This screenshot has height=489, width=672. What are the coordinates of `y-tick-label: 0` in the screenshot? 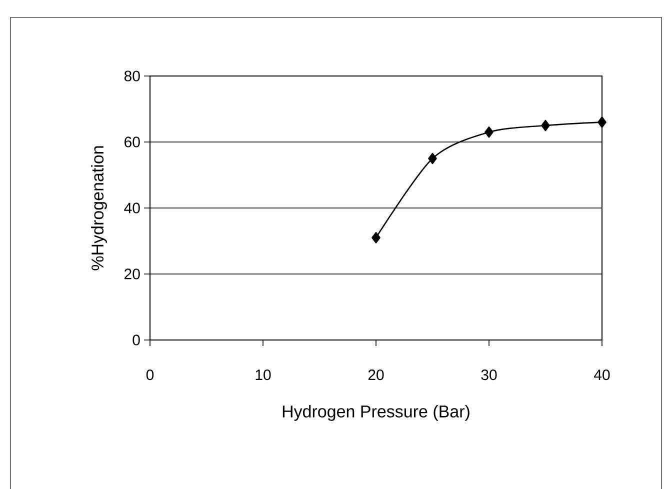 It's located at (136, 340).